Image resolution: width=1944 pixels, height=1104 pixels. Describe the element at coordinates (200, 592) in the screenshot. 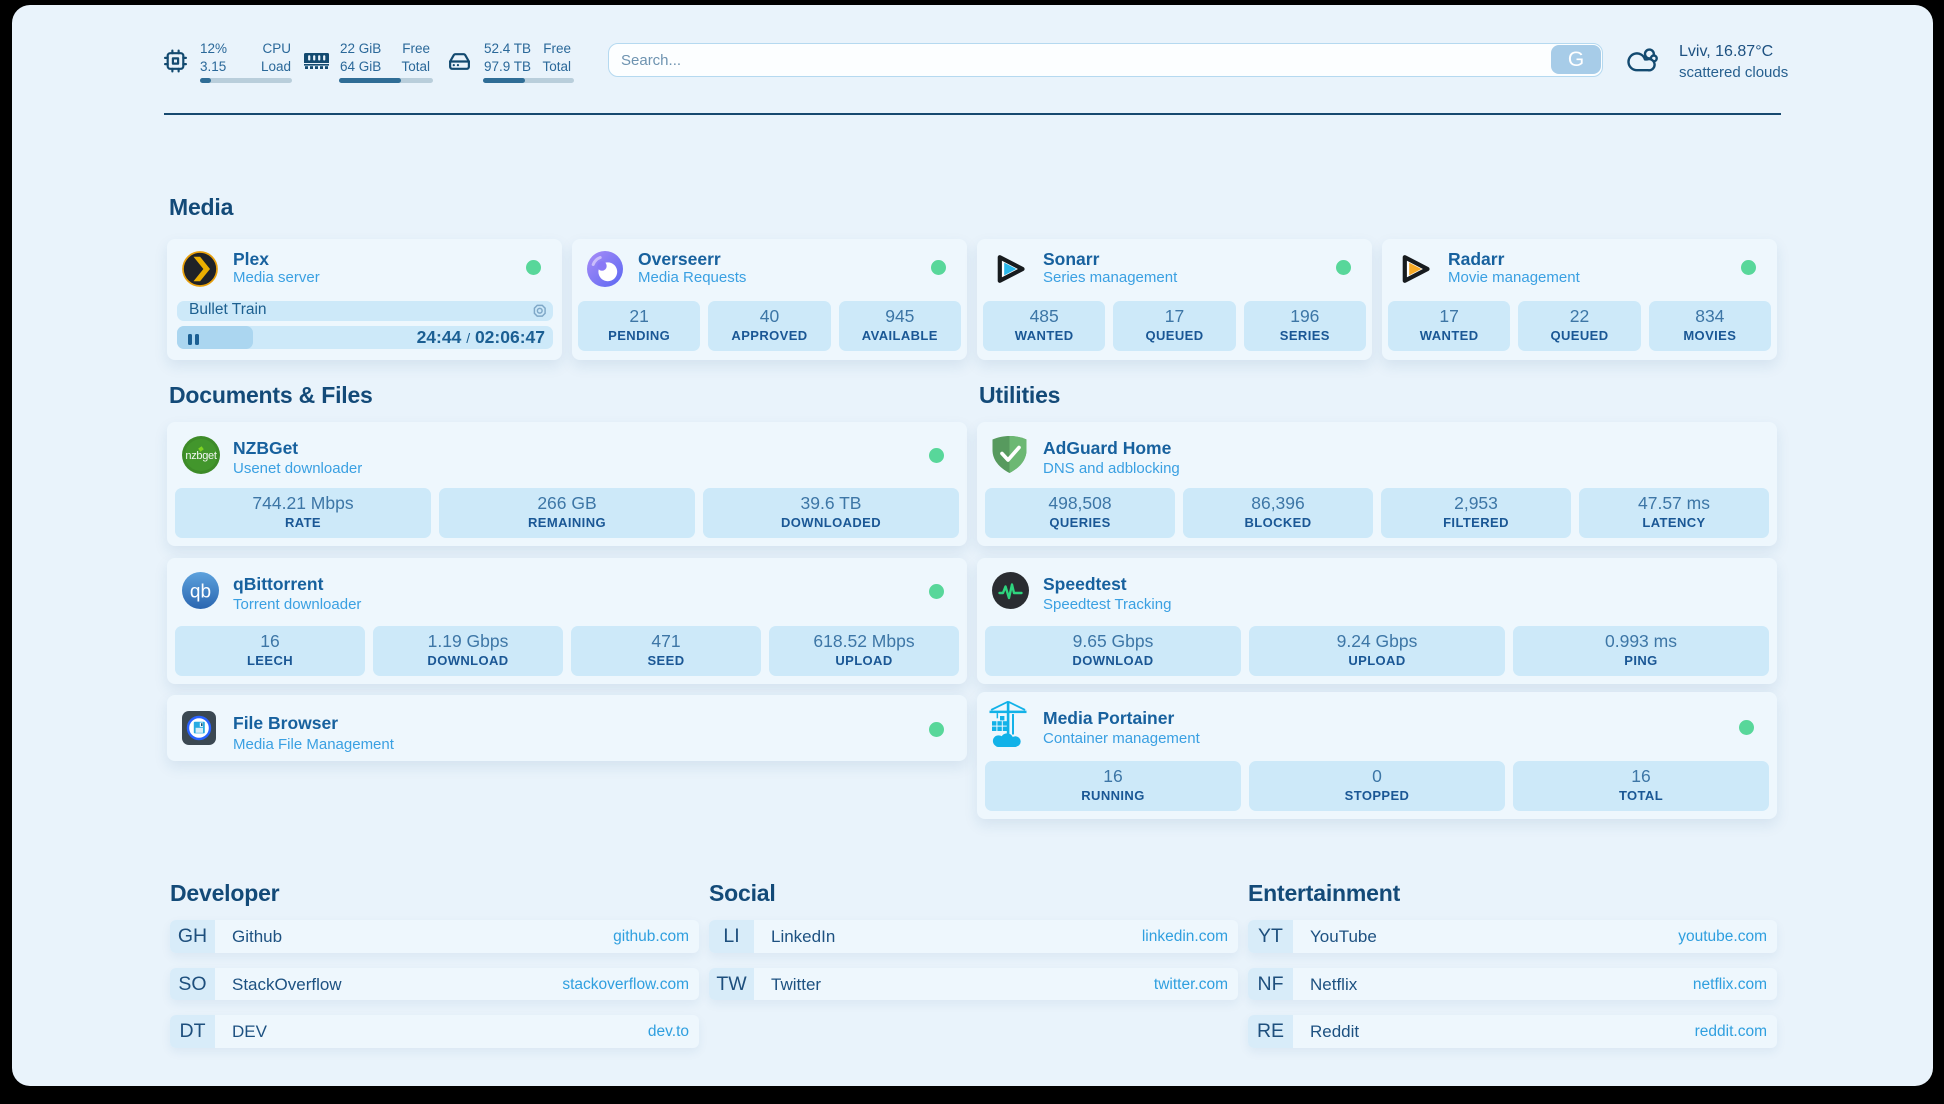

I see `svg-text: qb` at that location.